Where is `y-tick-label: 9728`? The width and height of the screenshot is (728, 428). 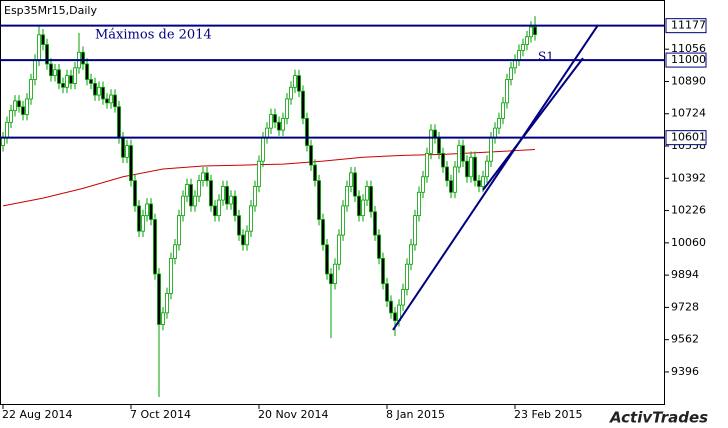 y-tick-label: 9728 is located at coordinates (685, 306).